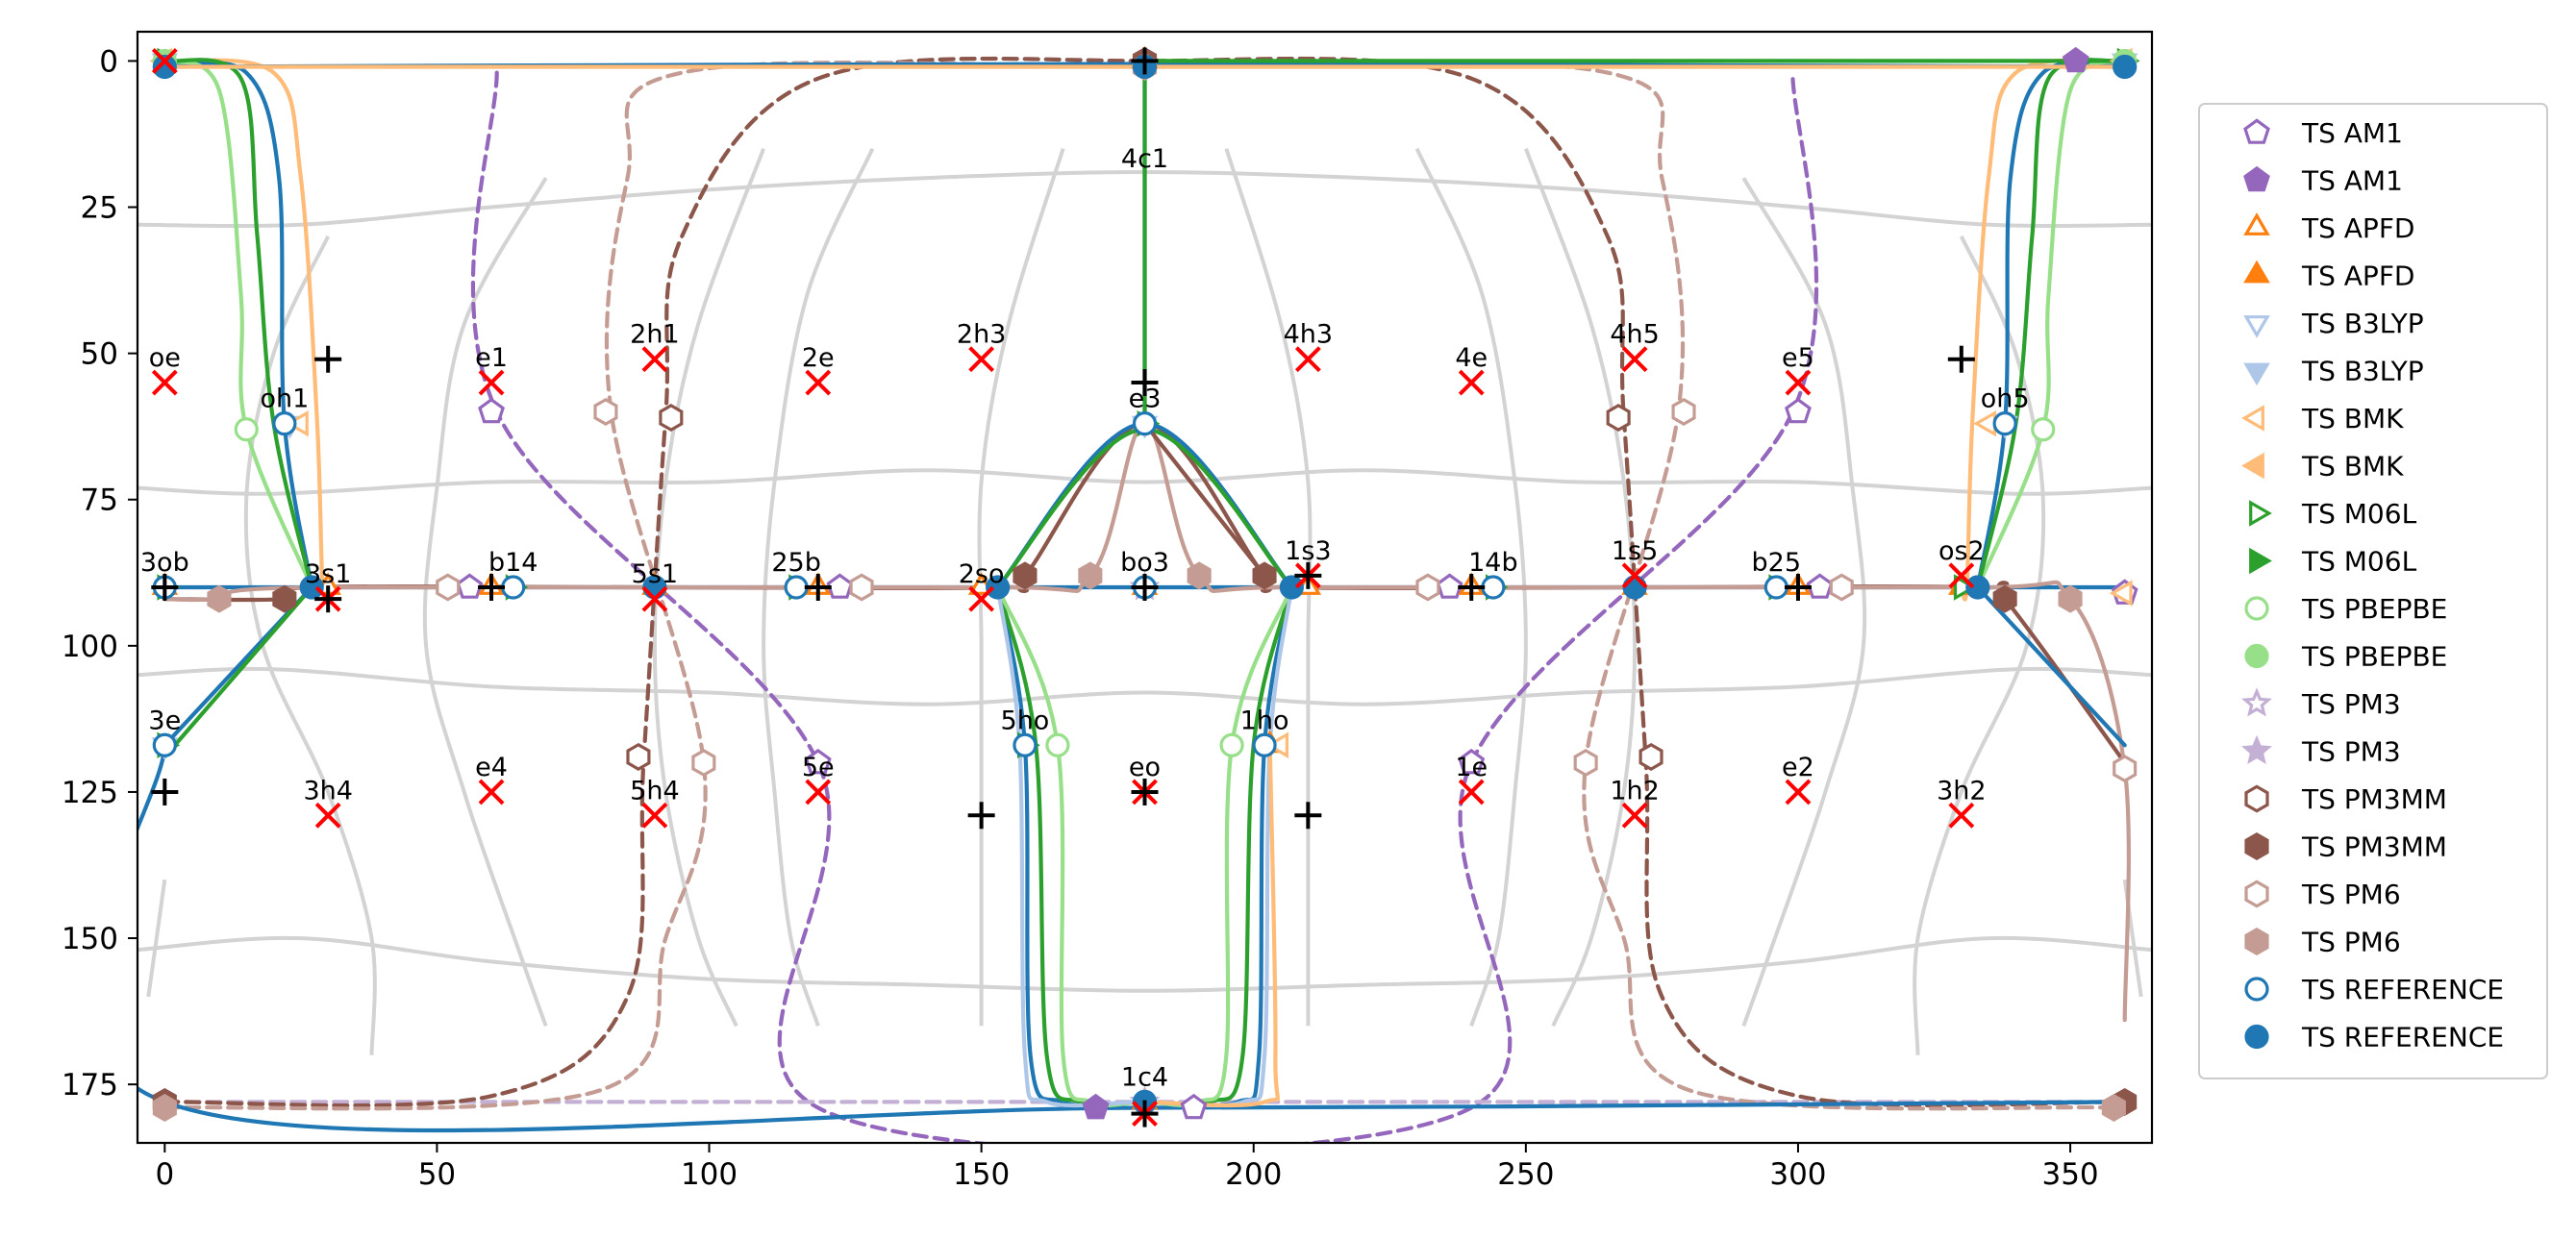  Describe the element at coordinates (513, 563) in the screenshot. I see `point-label: b14` at that location.